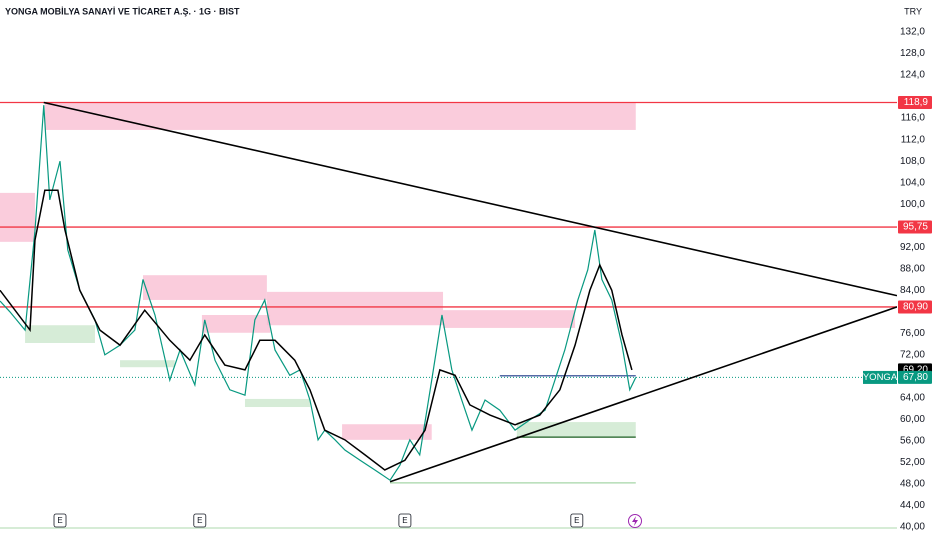 This screenshot has width=932, height=550. What do you see at coordinates (852, 541) in the screenshot?
I see `x-tick-label: Nis` at bounding box center [852, 541].